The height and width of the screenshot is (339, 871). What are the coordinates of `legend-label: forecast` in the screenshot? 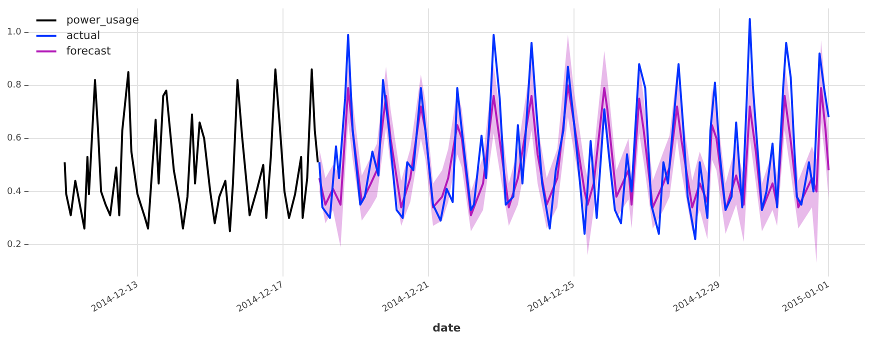 It's located at (89, 51).